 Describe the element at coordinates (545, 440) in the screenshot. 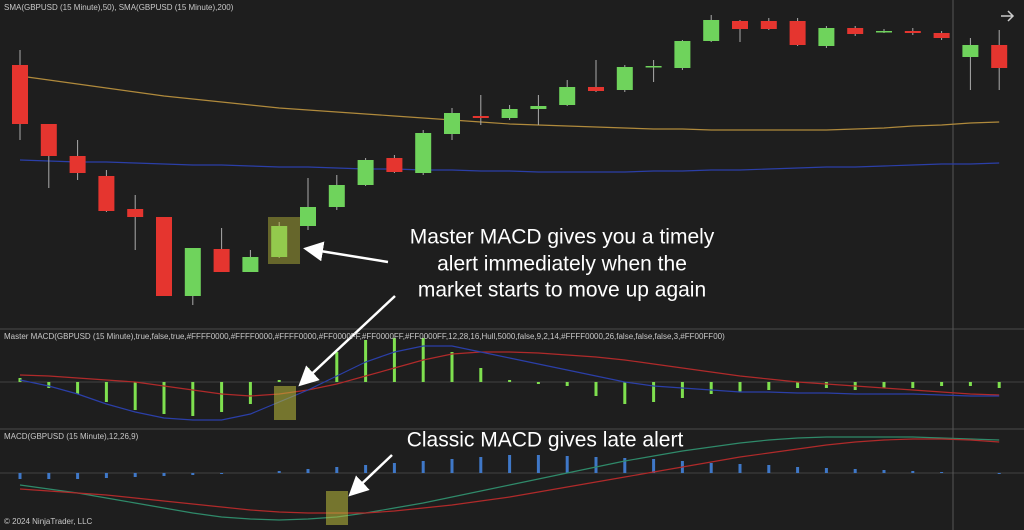

I see `annotation: Classic MACD gives late alert` at that location.